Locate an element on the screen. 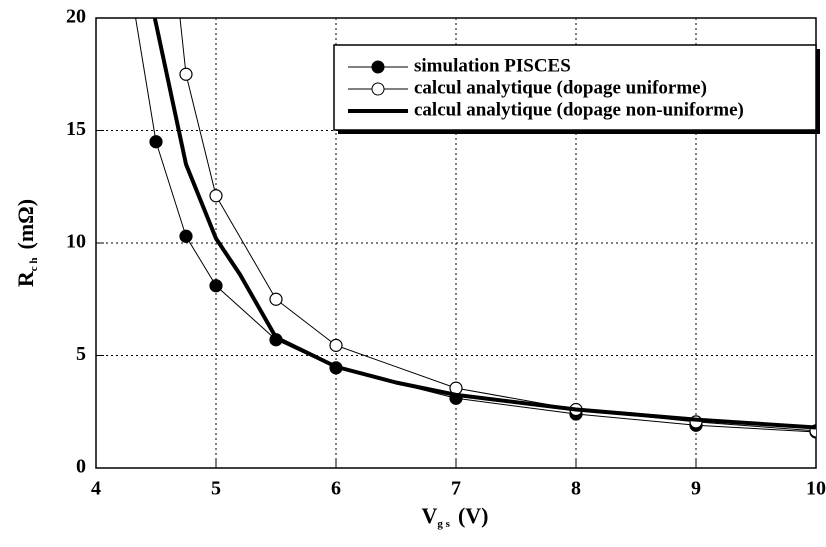 This screenshot has height=547, width=826. y-tick-label: 10 is located at coordinates (76, 242).